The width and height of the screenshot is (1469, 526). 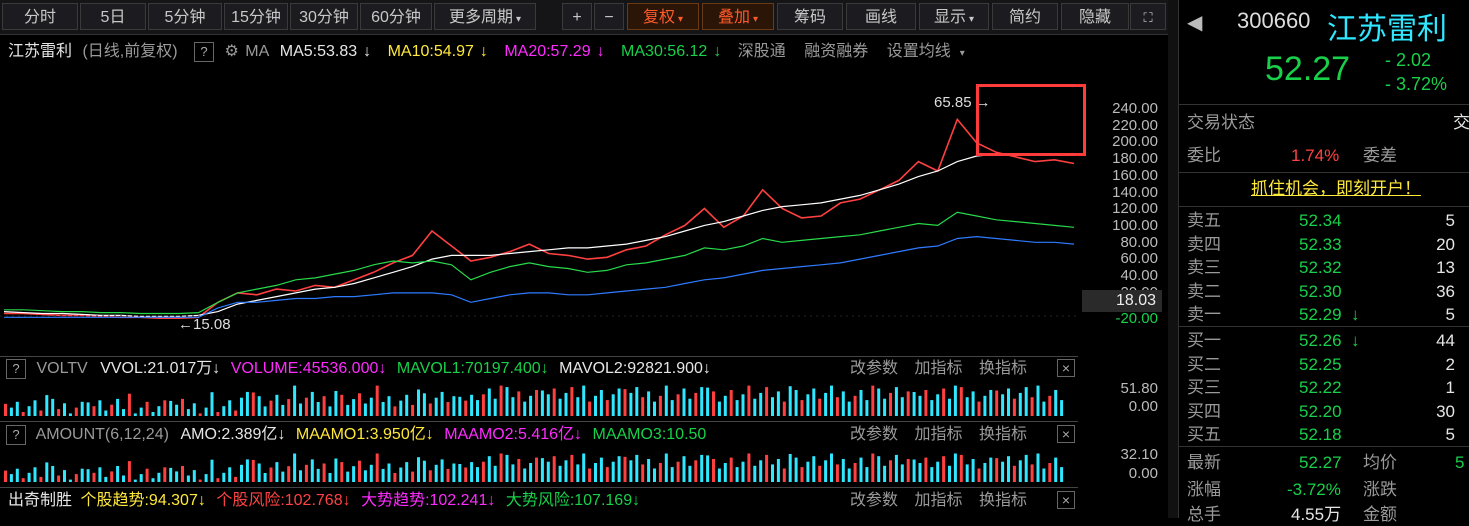 What do you see at coordinates (1122, 301) in the screenshot?
I see `current-price-tag: 18.03` at bounding box center [1122, 301].